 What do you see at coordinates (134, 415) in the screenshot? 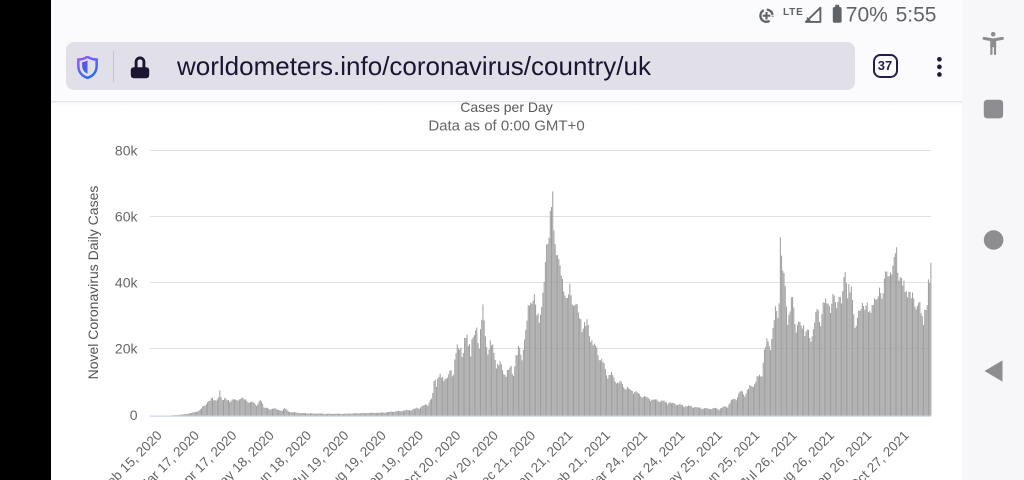
I see `svg-text: 0` at bounding box center [134, 415].